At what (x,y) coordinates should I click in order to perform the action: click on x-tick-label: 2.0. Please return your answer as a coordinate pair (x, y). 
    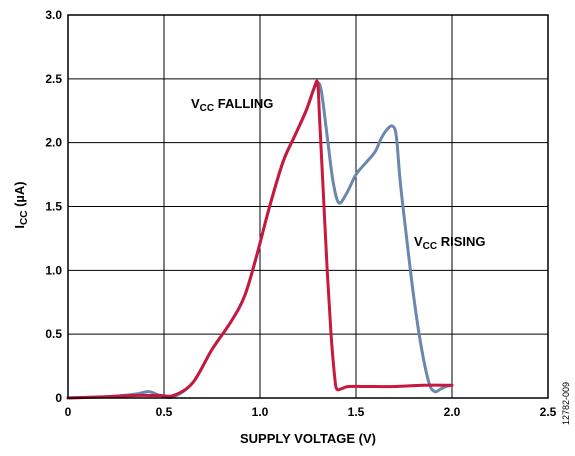
    Looking at the image, I should click on (452, 412).